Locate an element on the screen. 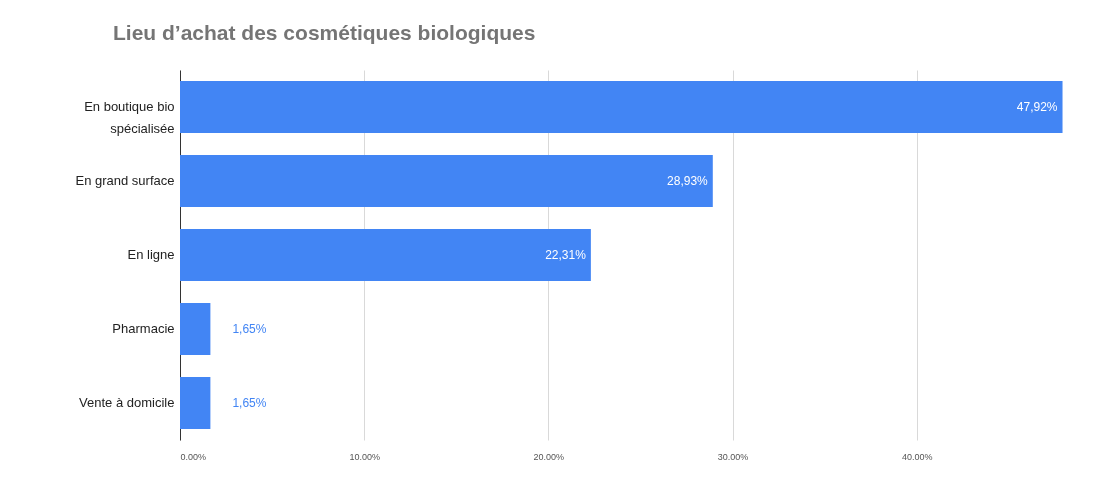 This screenshot has height=479, width=1094. x-tick-label: 40.00% is located at coordinates (917, 456).